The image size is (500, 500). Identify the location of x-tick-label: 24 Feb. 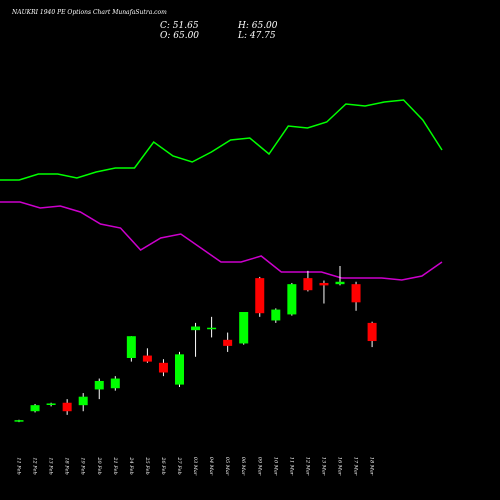
(131, 465).